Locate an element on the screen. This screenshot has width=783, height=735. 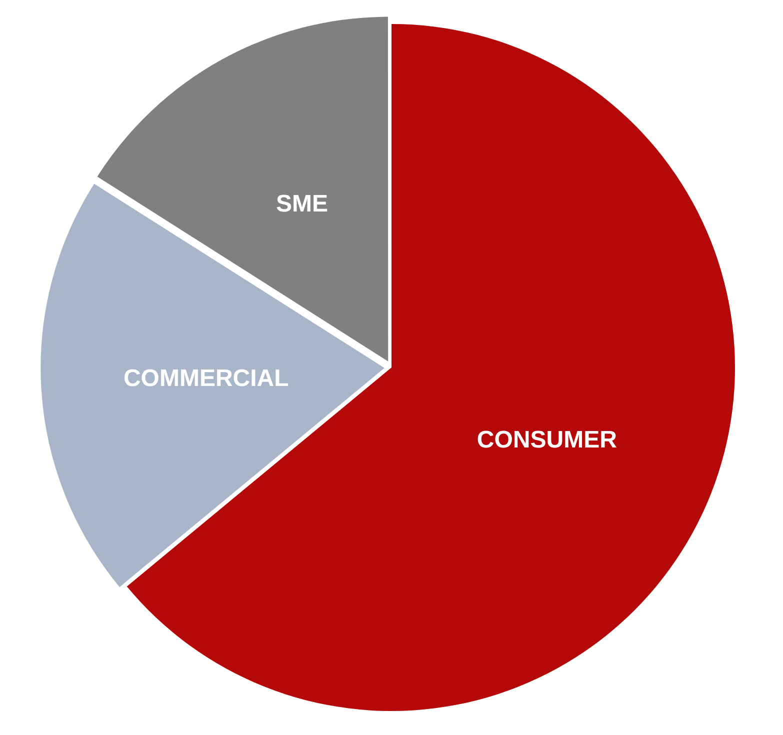
slice-label: CONSUMER is located at coordinates (546, 440).